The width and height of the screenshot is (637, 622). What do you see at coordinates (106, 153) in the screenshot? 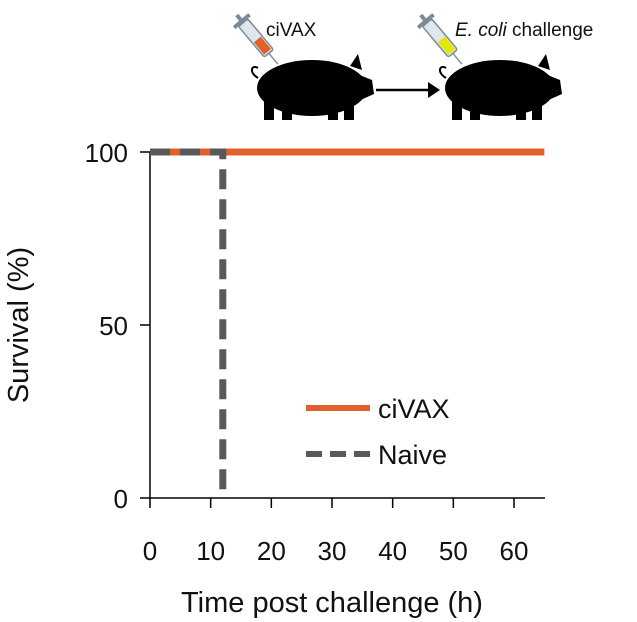
I see `y-tick-label: 100` at bounding box center [106, 153].